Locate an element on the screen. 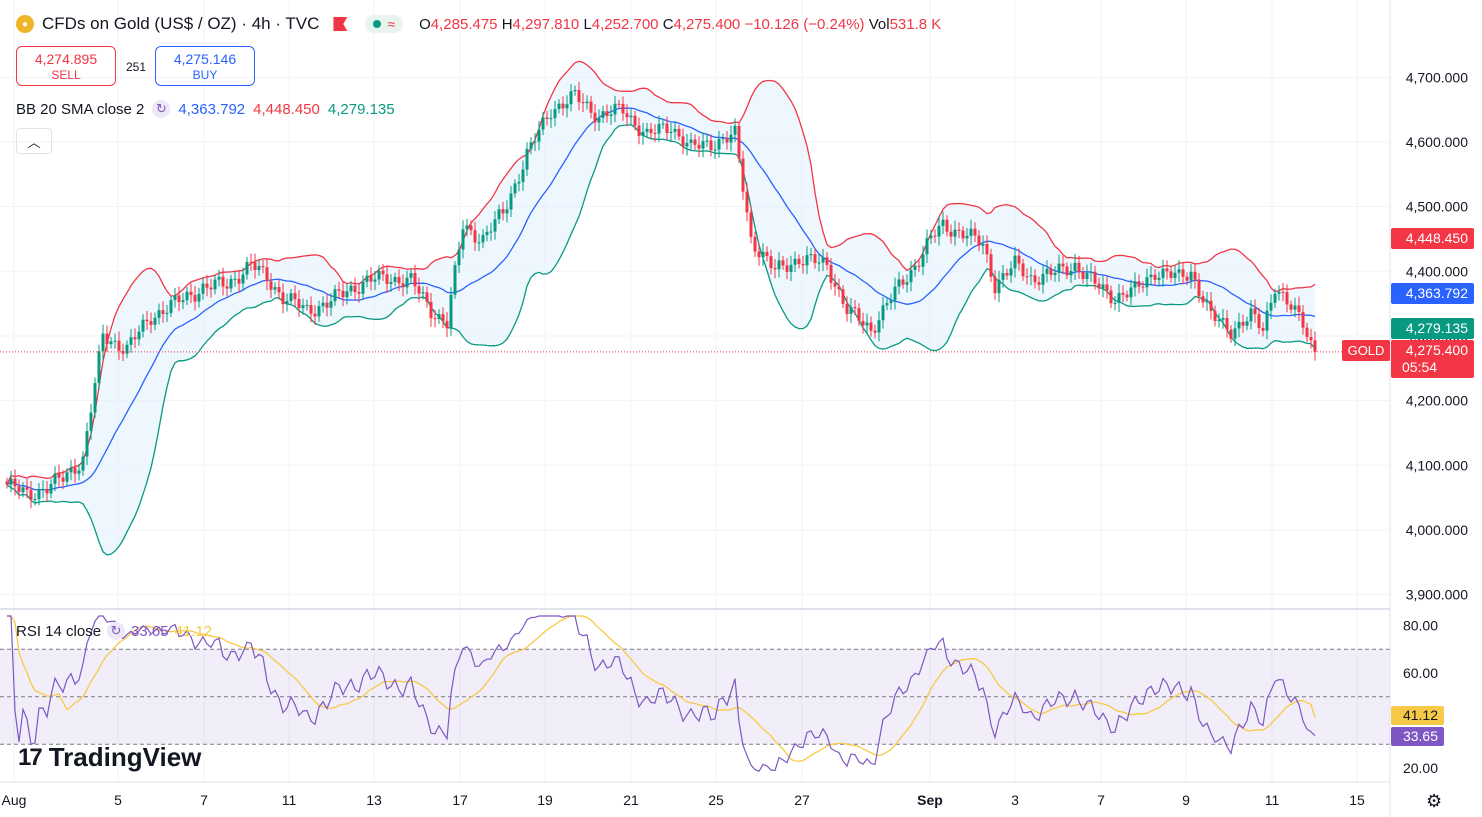 The image size is (1482, 817). rsi-tag-text: 33.65 is located at coordinates (1420, 736).